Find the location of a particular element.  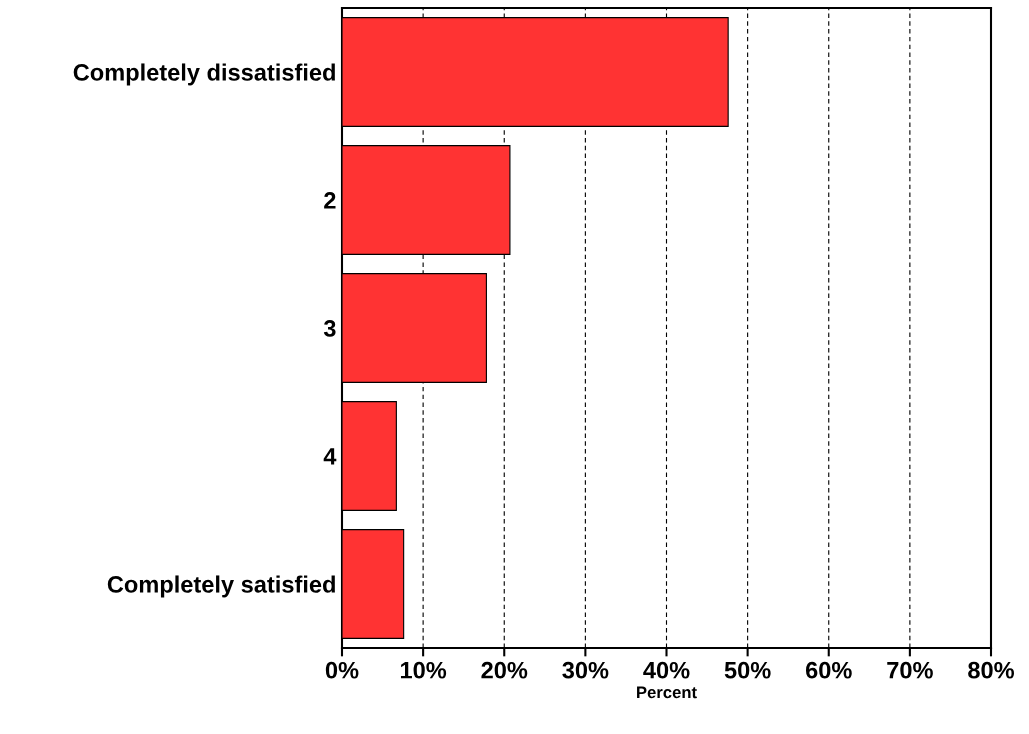

x-axis-title: Percent is located at coordinates (667, 692).